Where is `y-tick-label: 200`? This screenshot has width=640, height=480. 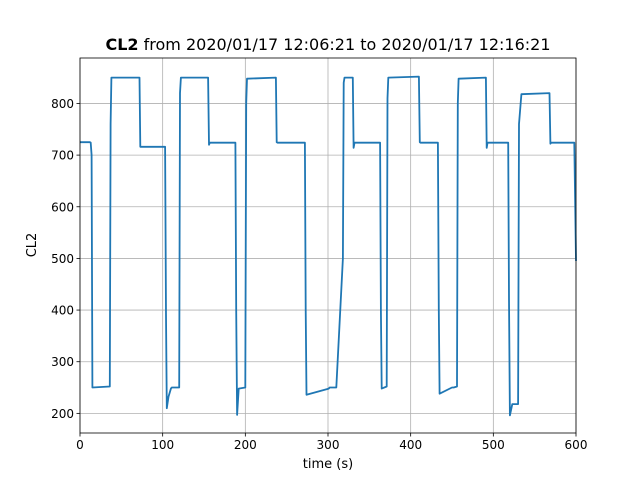
y-tick-label: 200 is located at coordinates (62, 414).